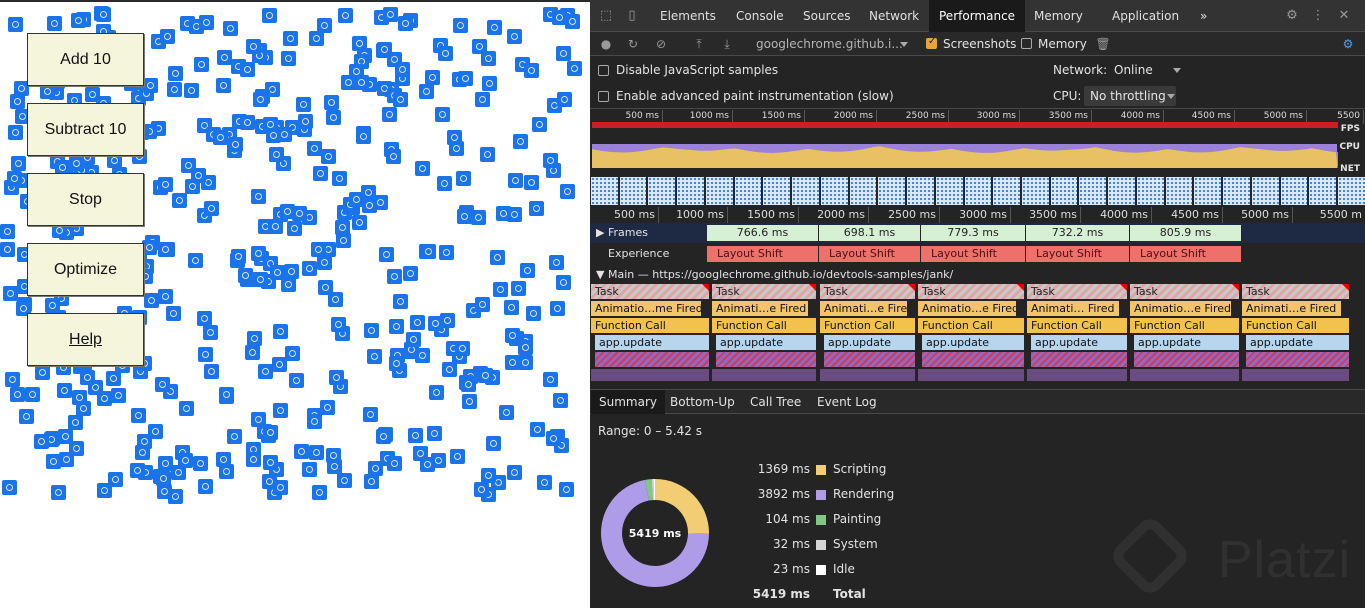 The width and height of the screenshot is (1365, 608). I want to click on record-icon: ●, so click(606, 44).